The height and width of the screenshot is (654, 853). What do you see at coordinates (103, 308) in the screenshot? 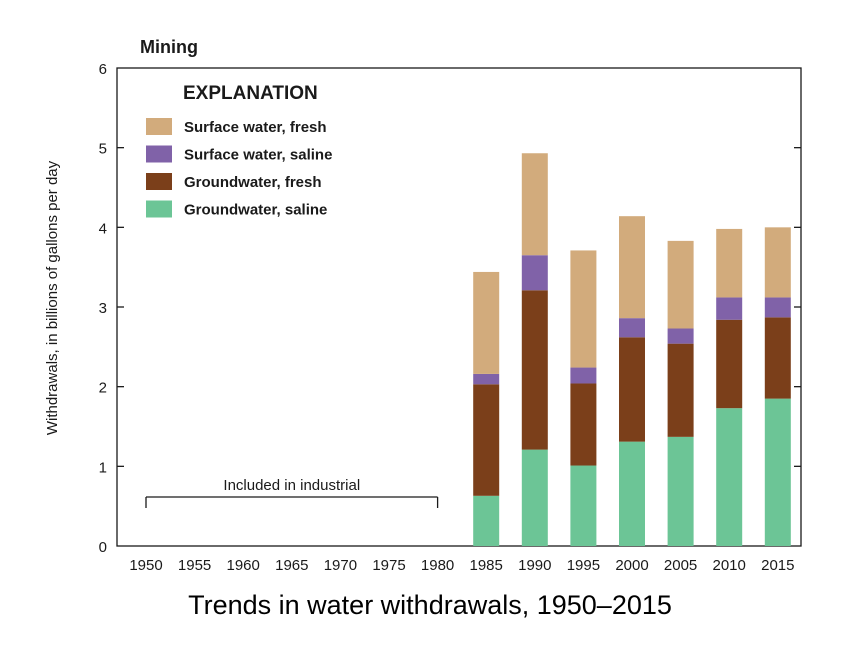
I see `y-tick-label: 3` at bounding box center [103, 308].